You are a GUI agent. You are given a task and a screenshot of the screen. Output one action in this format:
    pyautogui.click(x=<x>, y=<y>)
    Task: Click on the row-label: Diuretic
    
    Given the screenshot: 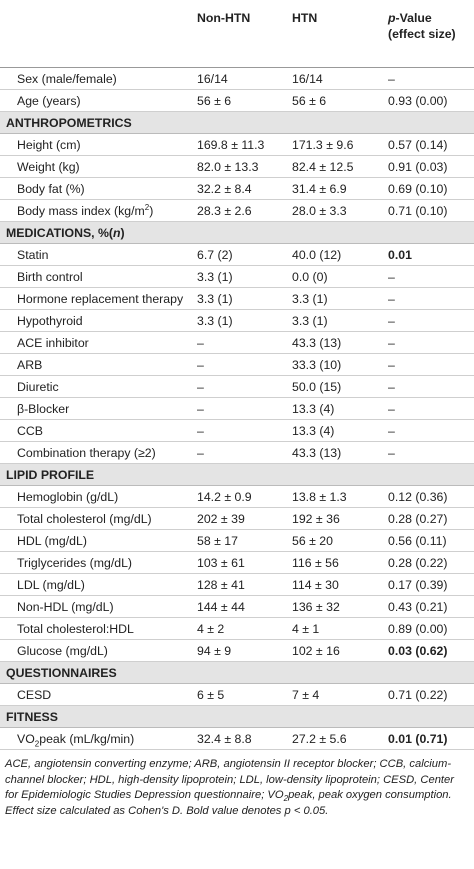 What is the action you would take?
    pyautogui.click(x=96, y=386)
    